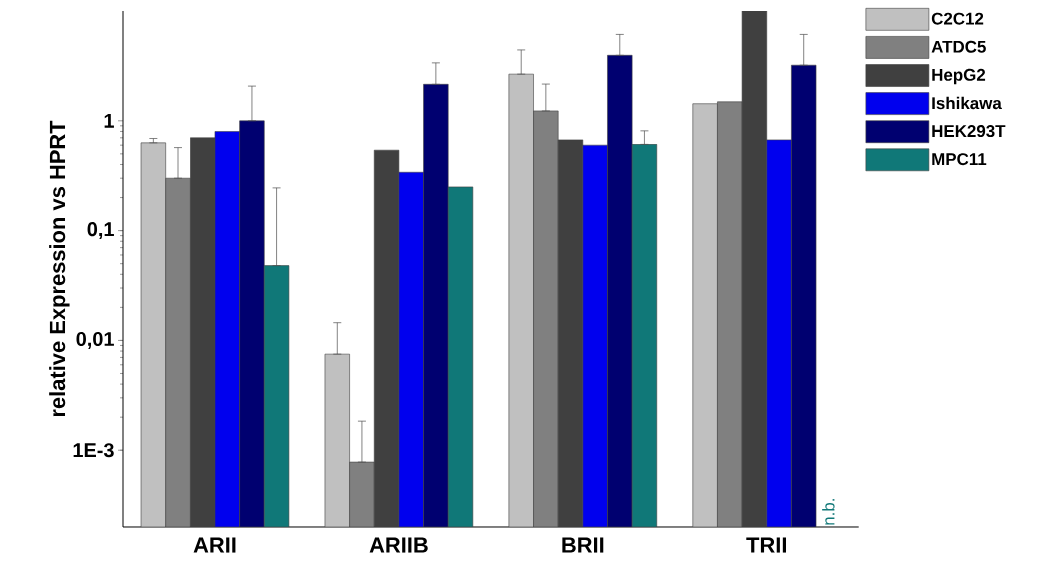 This screenshot has width=1042, height=565. What do you see at coordinates (100, 231) in the screenshot?
I see `y-tick-label: 0,1` at bounding box center [100, 231].